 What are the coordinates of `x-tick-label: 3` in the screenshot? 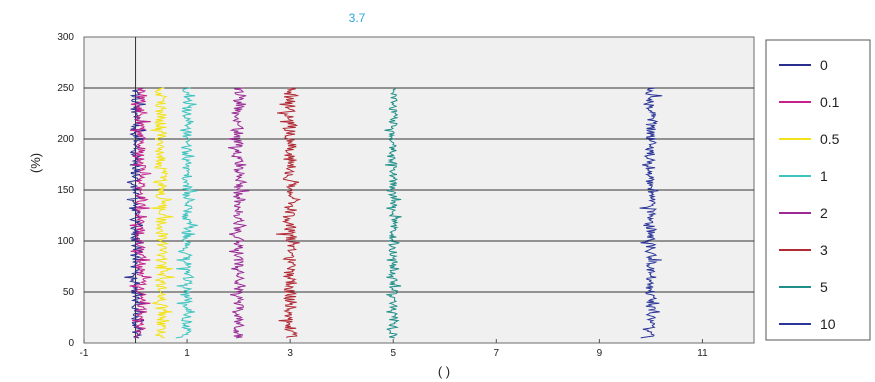 It's located at (290, 353).